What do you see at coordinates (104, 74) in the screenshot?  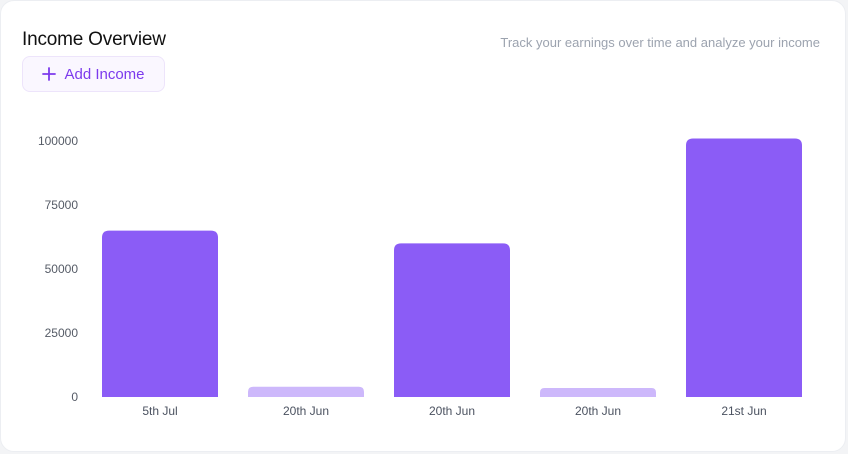 I see `add-income-label: Add Income` at bounding box center [104, 74].